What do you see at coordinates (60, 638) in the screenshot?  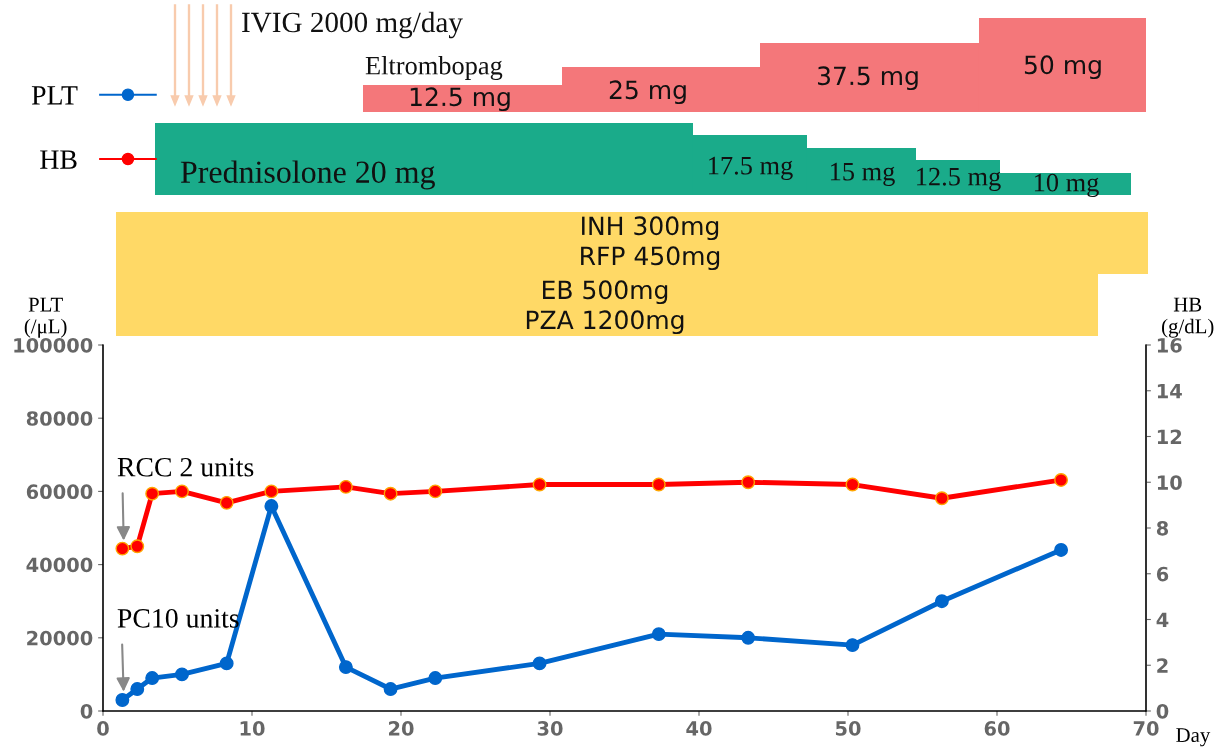 I see `y-tick-label: 20000` at bounding box center [60, 638].